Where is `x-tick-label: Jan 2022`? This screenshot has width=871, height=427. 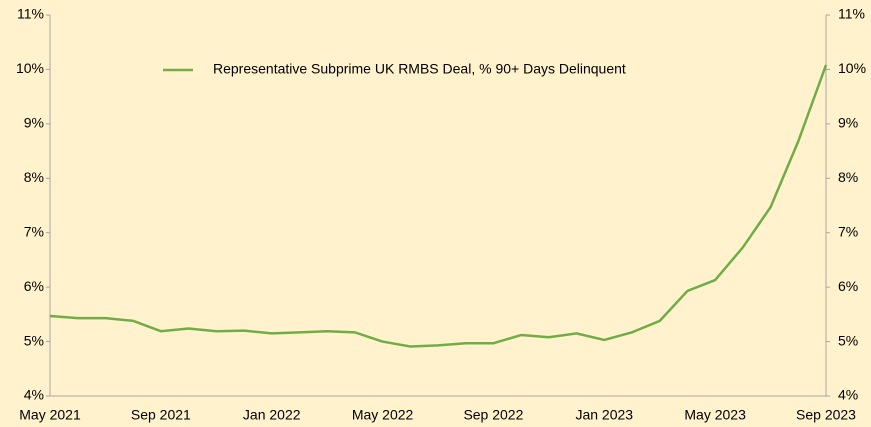 x-tick-label: Jan 2022 is located at coordinates (272, 415).